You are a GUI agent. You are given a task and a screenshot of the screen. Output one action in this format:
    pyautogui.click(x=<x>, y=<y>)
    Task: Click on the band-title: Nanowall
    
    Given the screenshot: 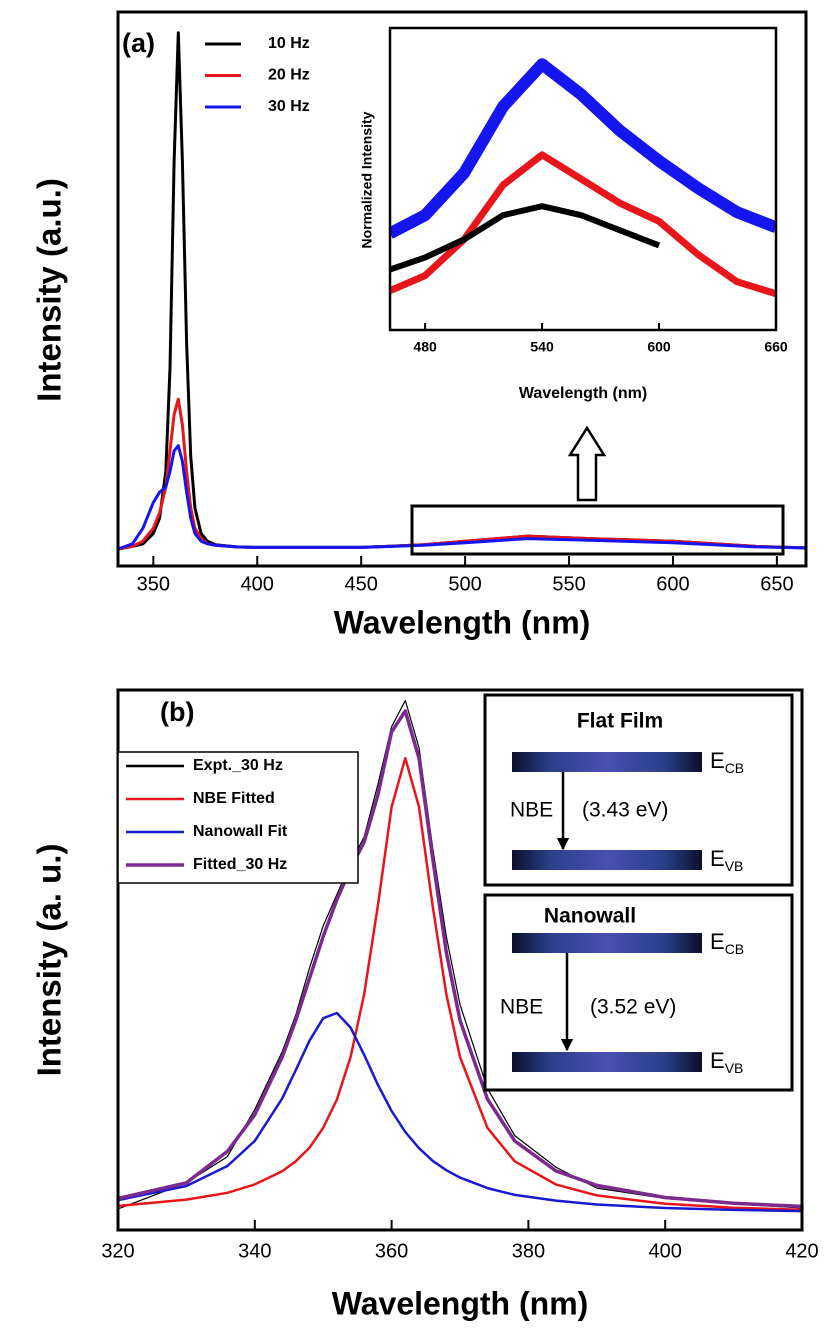 What is the action you would take?
    pyautogui.click(x=590, y=916)
    